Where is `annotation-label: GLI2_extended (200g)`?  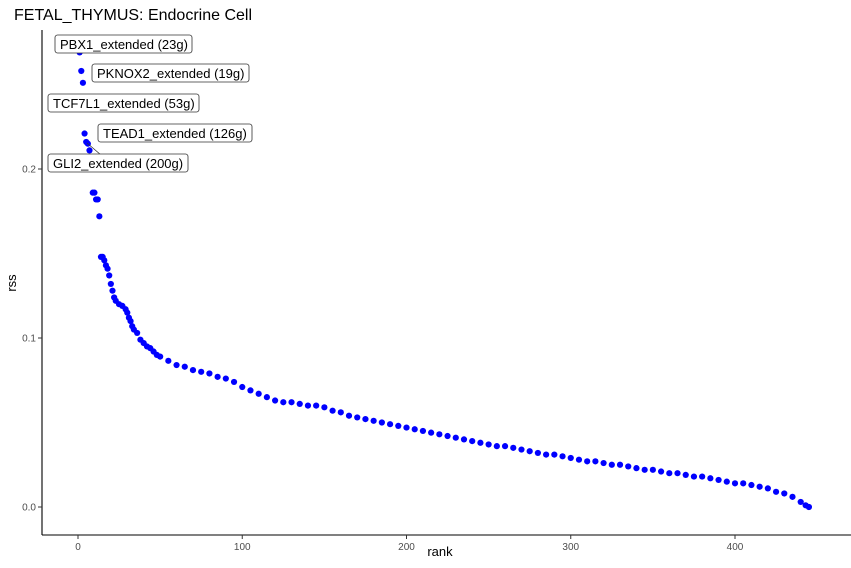
annotation-label: GLI2_extended (200g) is located at coordinates (118, 163).